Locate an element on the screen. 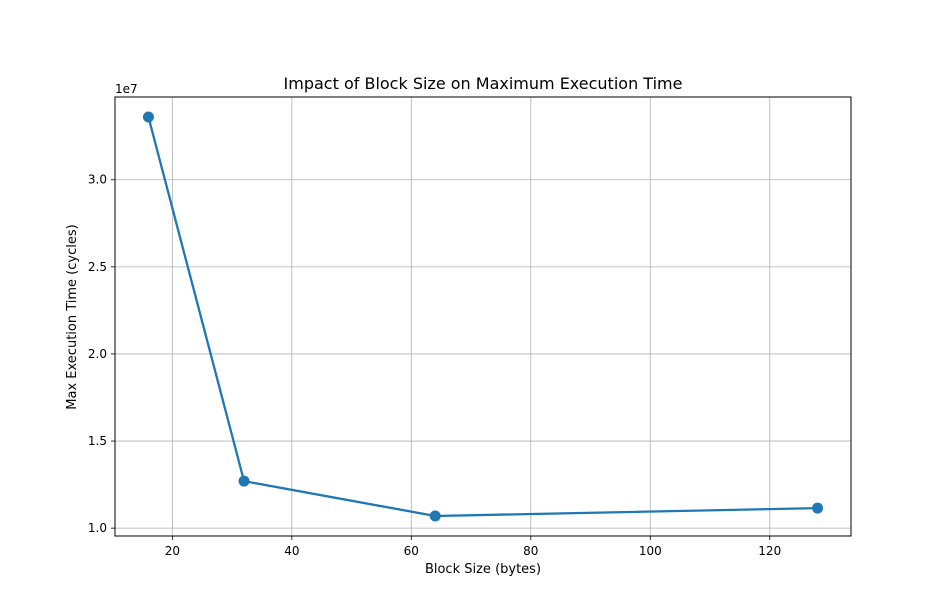 The height and width of the screenshot is (608, 938). y-tick-label: 3.0 is located at coordinates (97, 180).